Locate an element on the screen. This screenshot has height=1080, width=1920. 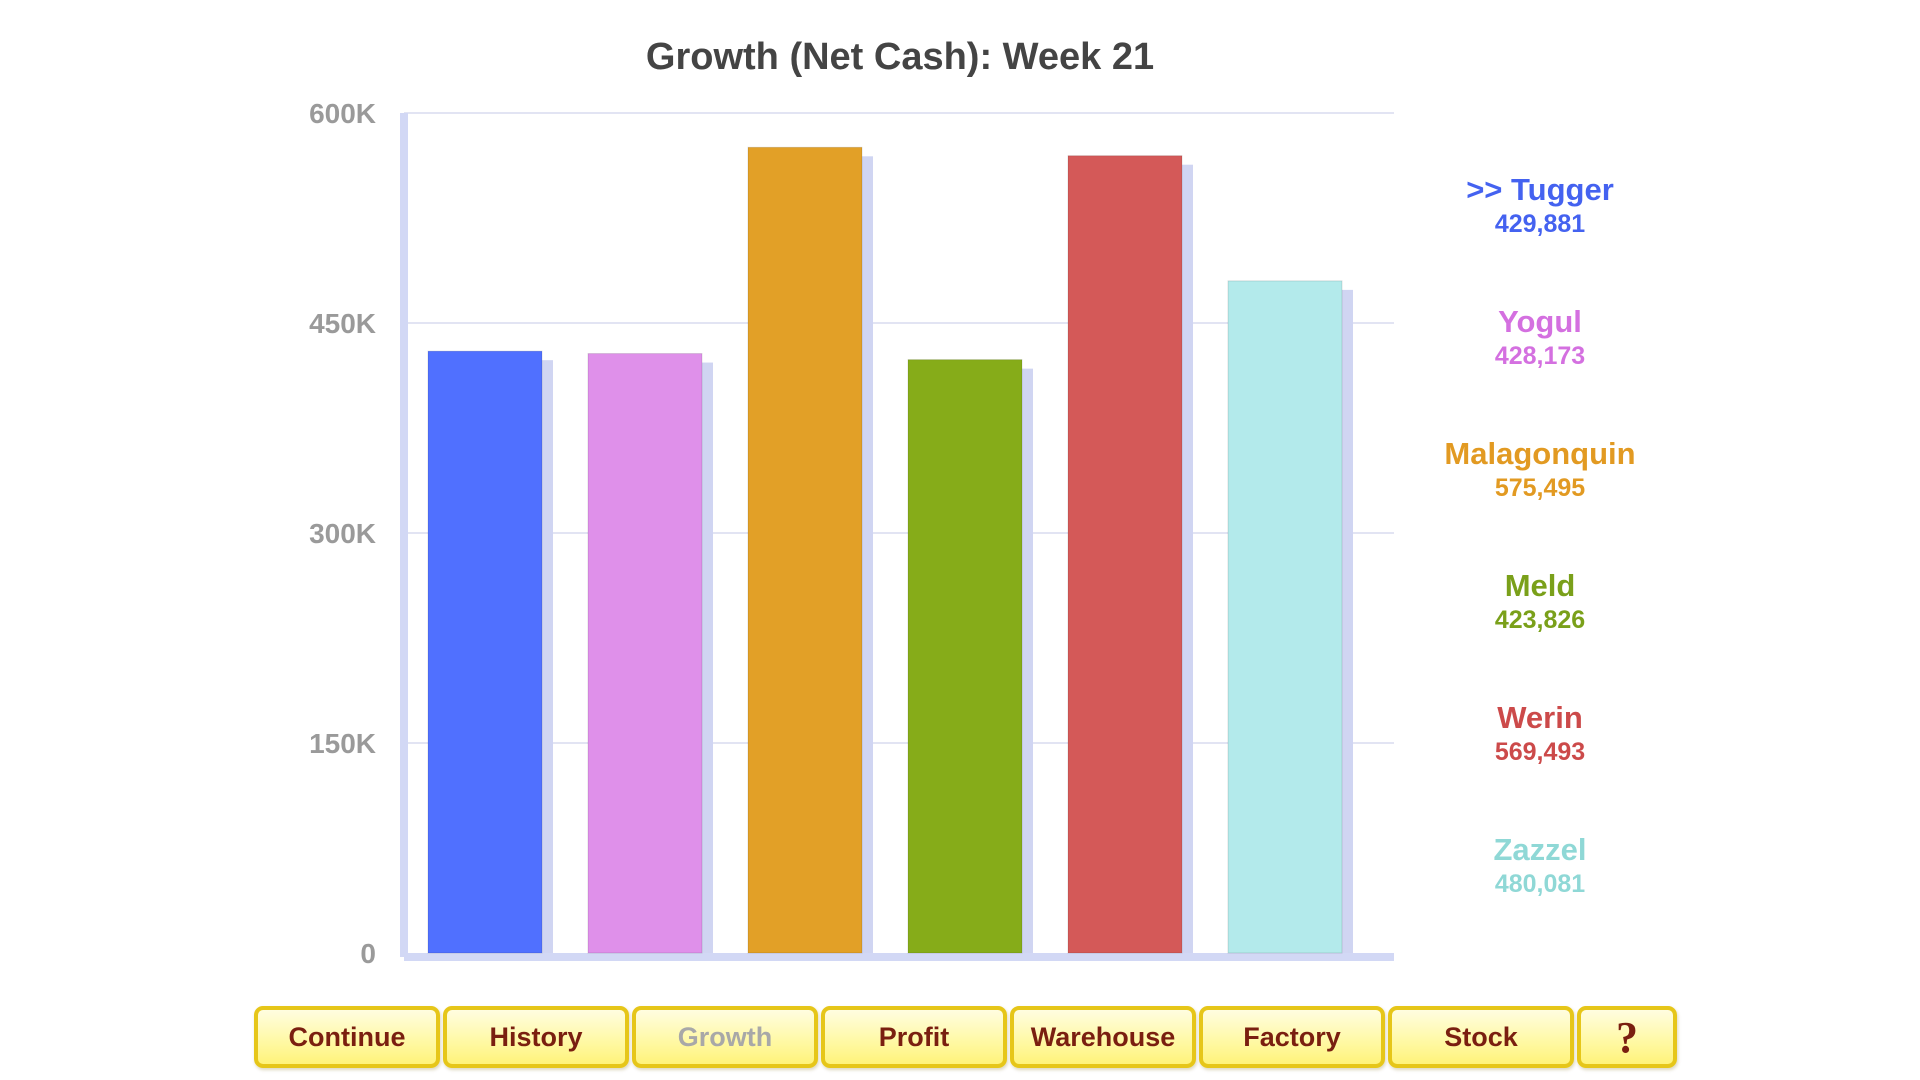
y-tick-label: 600K is located at coordinates (342, 113).